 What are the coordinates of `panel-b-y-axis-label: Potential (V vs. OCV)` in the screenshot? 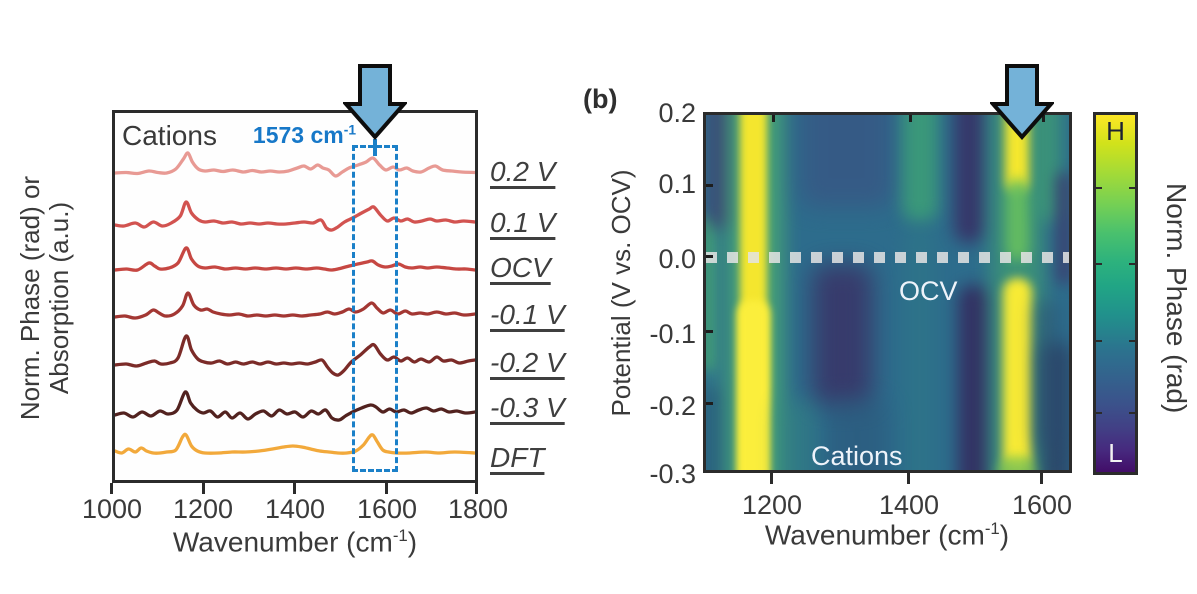 It's located at (621, 293).